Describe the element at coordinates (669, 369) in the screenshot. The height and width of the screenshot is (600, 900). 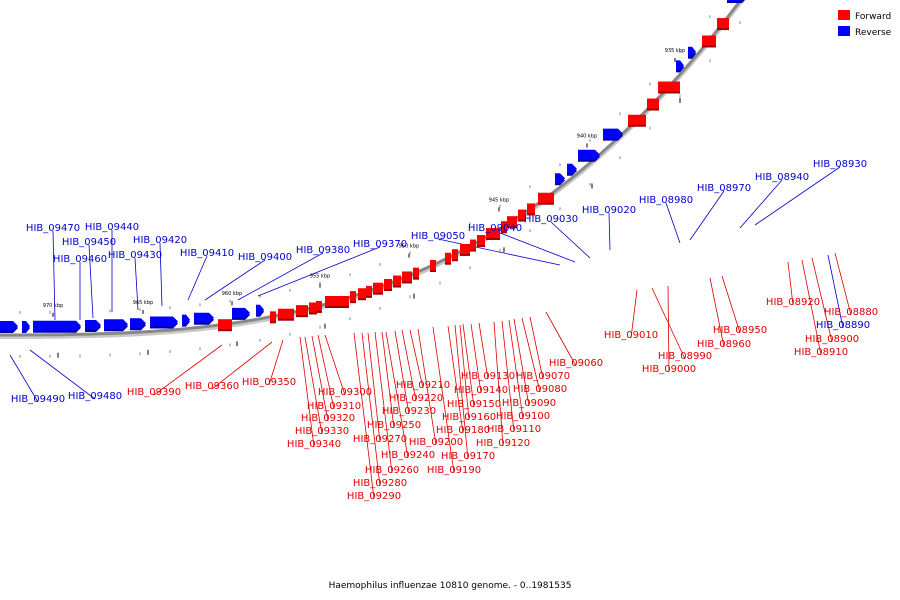
I see `gene-label: HIB_09000` at that location.